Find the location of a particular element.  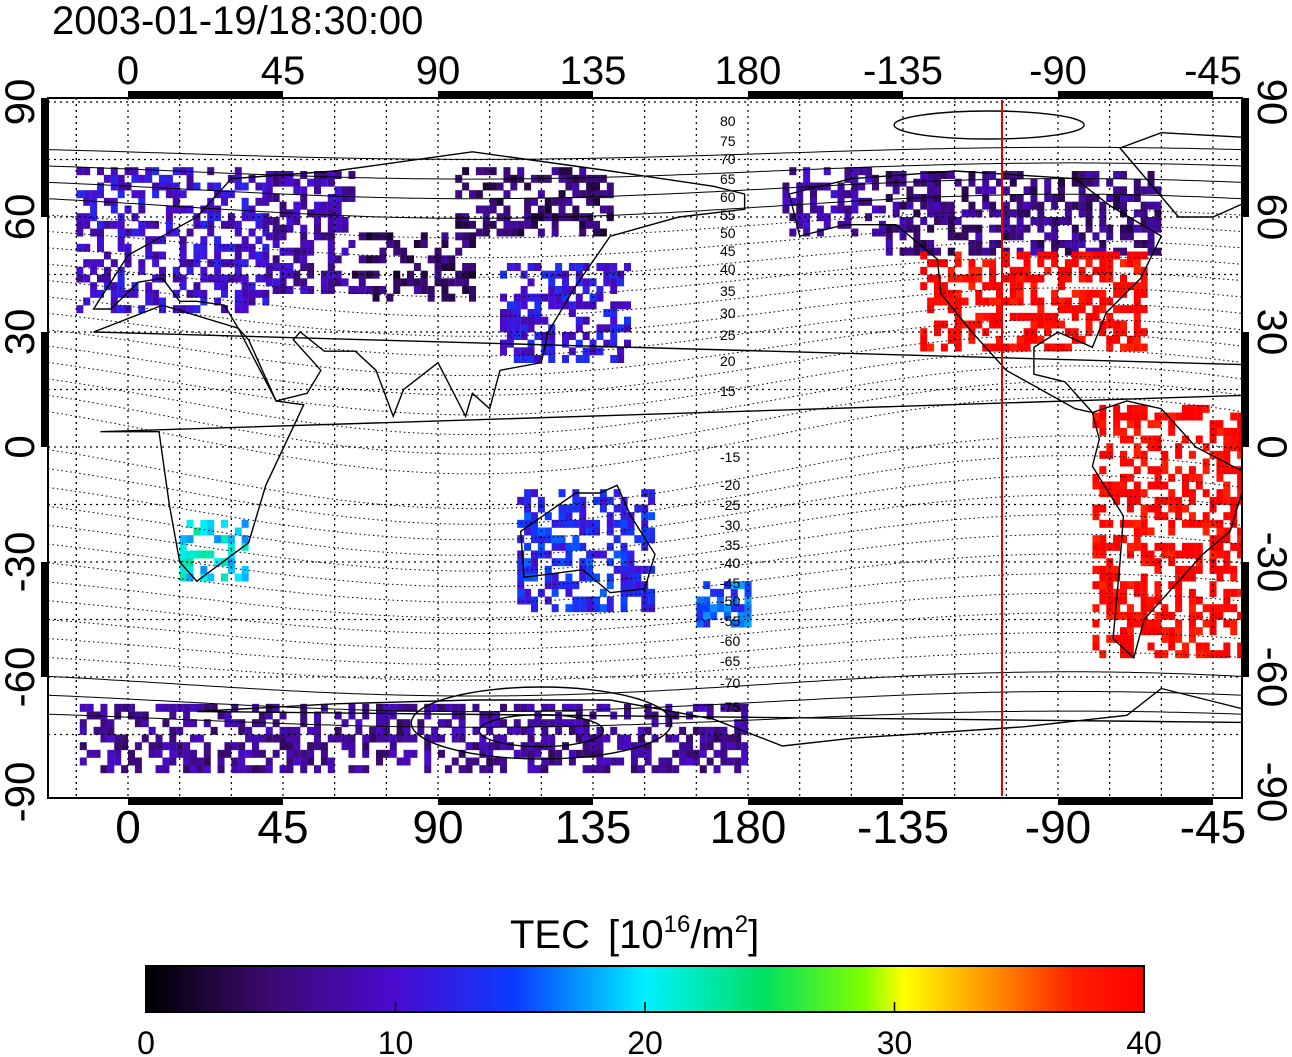

left-frame-bar is located at coordinates (44, 389).